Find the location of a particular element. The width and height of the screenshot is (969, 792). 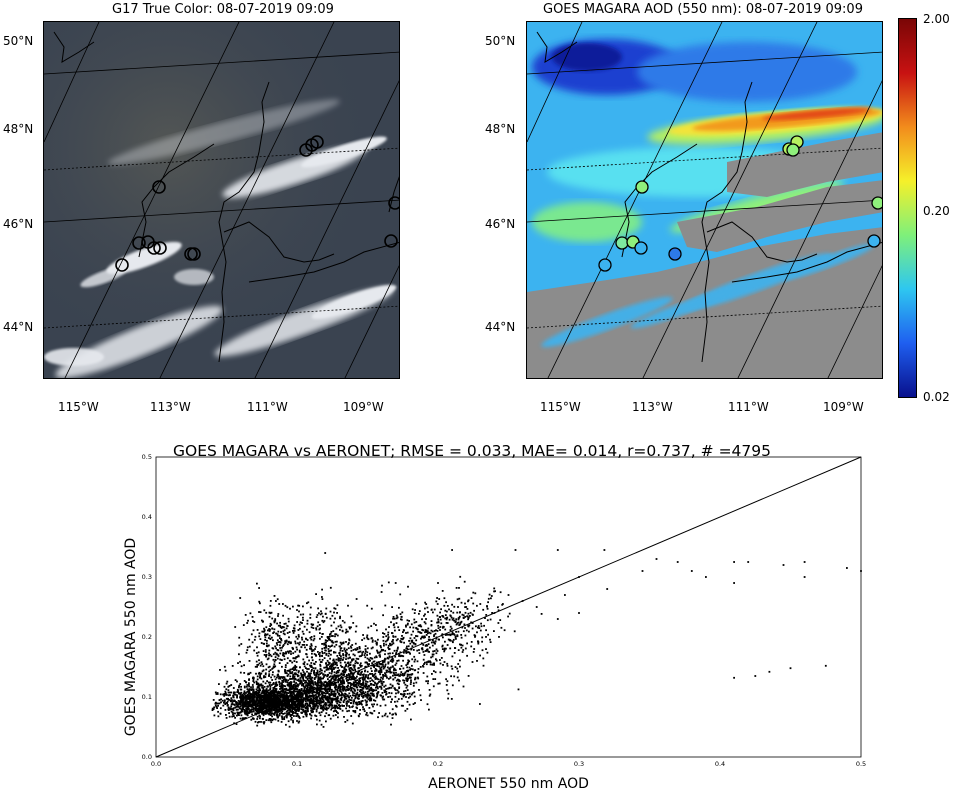

y-tick-label: 0.1 is located at coordinates (147, 697).